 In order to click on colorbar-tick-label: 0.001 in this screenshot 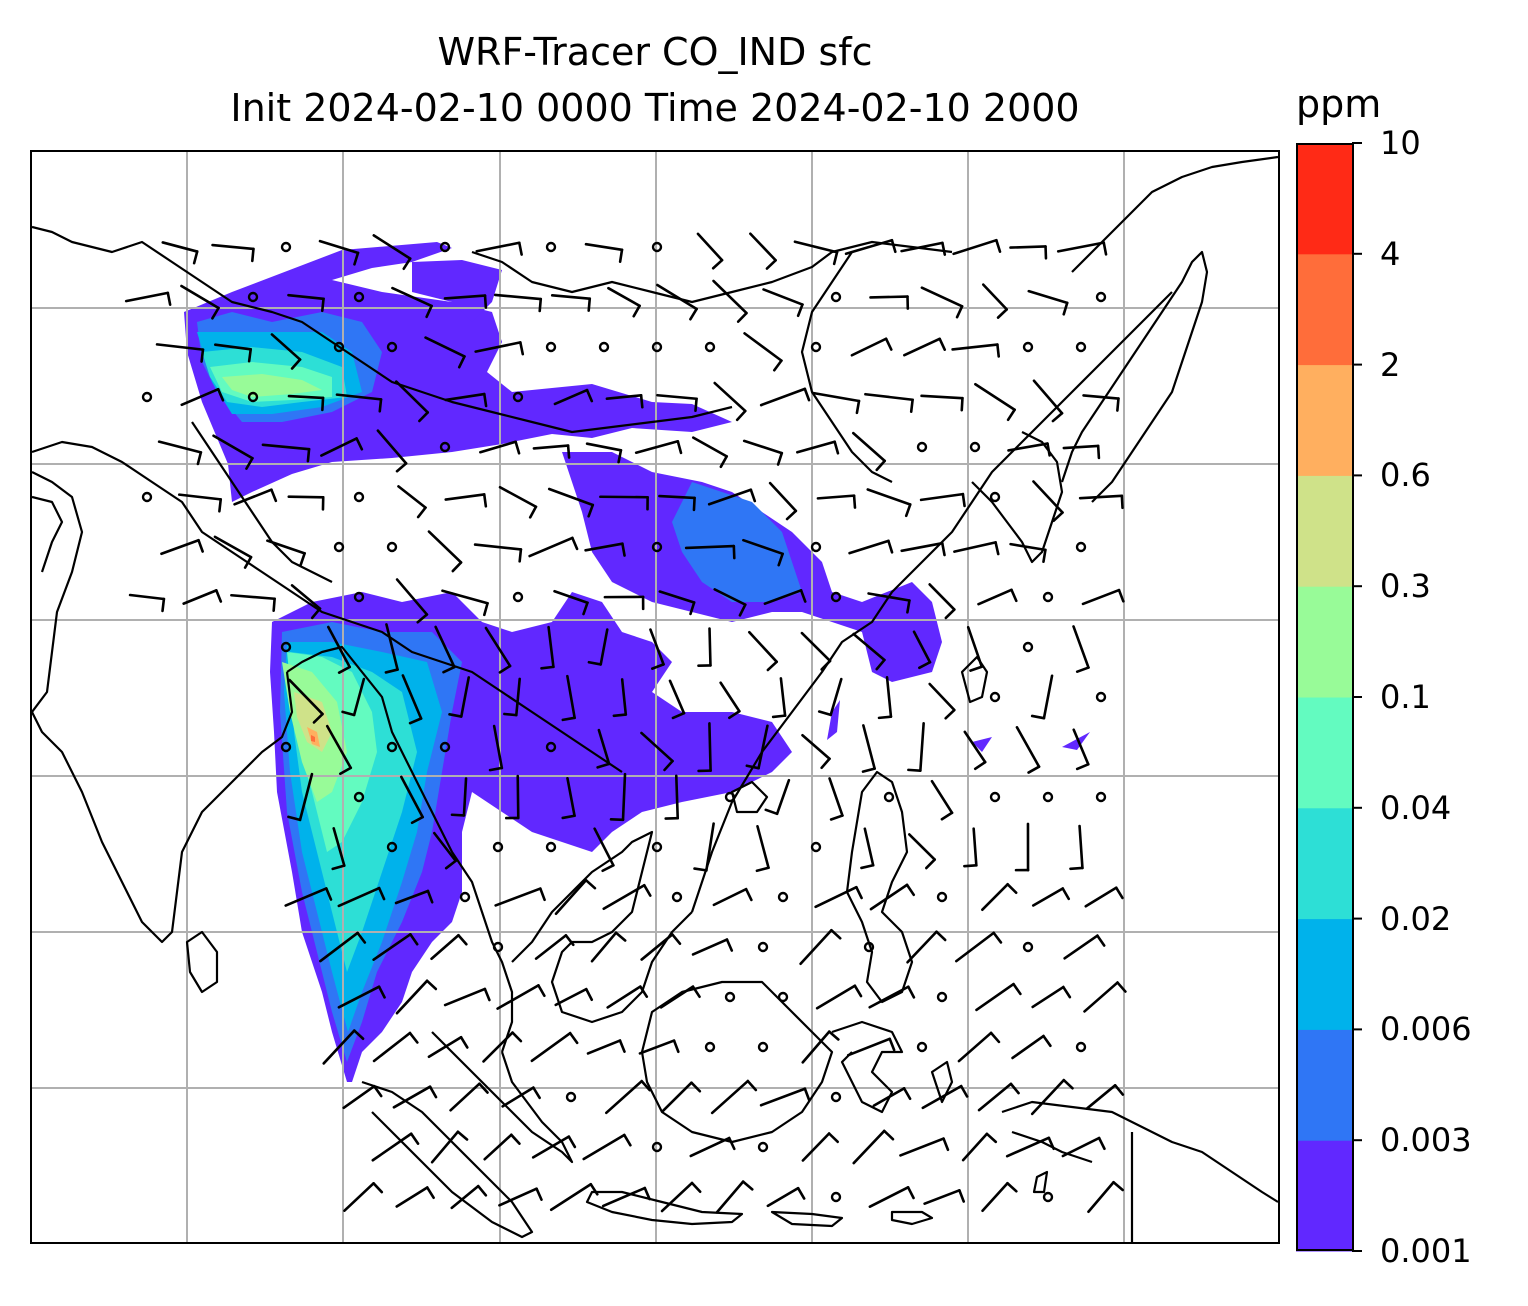, I will do `click(1426, 1251)`.